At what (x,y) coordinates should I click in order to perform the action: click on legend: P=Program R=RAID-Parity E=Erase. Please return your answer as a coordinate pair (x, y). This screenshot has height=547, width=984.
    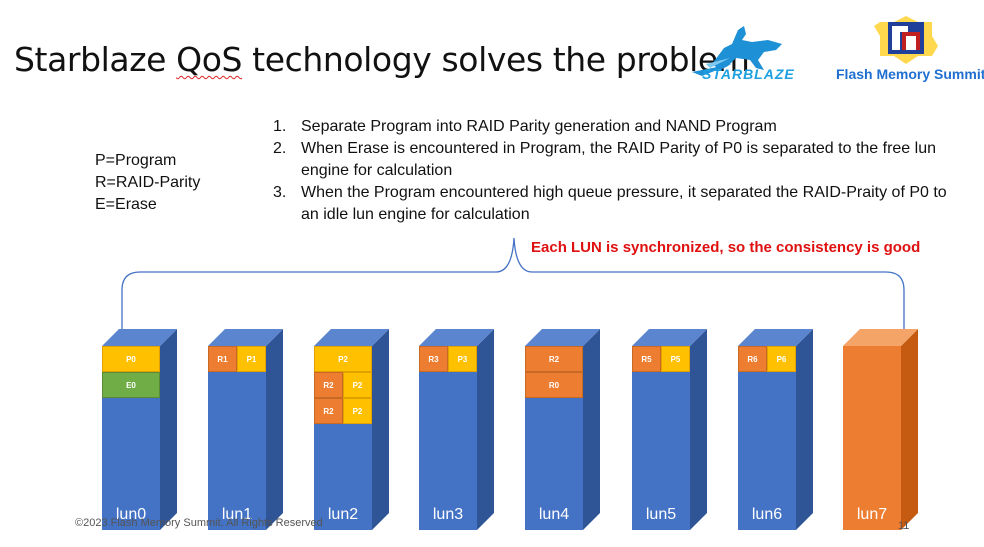
    Looking at the image, I should click on (147, 183).